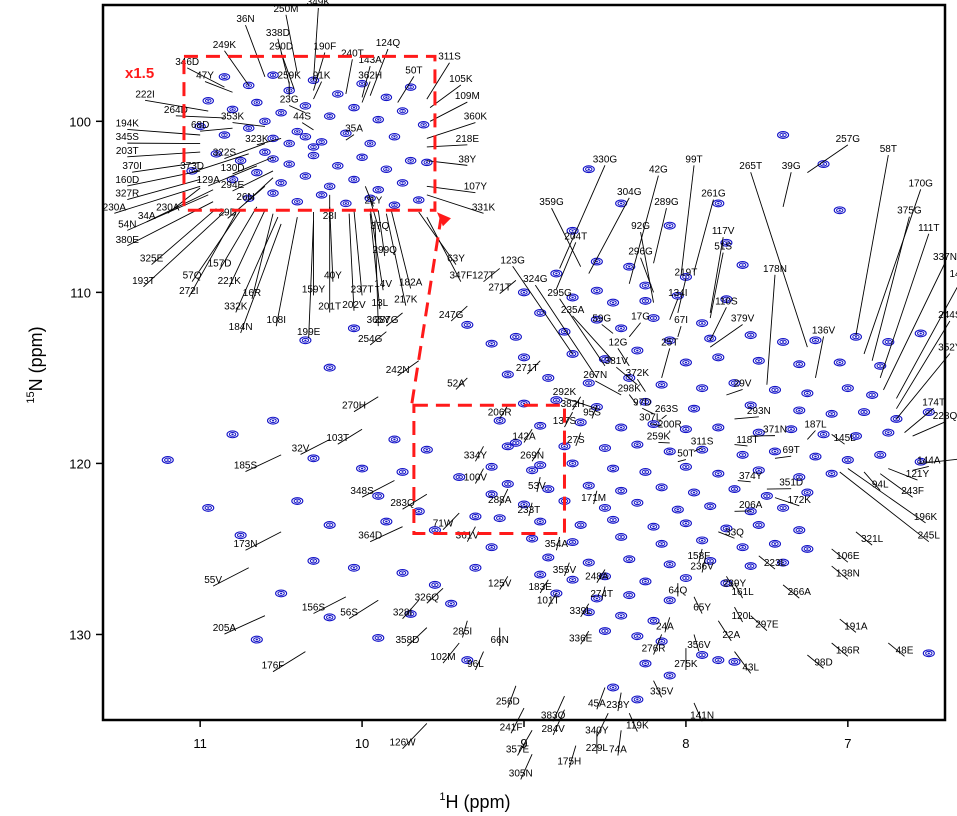 Image resolution: width=957 pixels, height=816 pixels. I want to click on peak-label: 13L, so click(380, 303).